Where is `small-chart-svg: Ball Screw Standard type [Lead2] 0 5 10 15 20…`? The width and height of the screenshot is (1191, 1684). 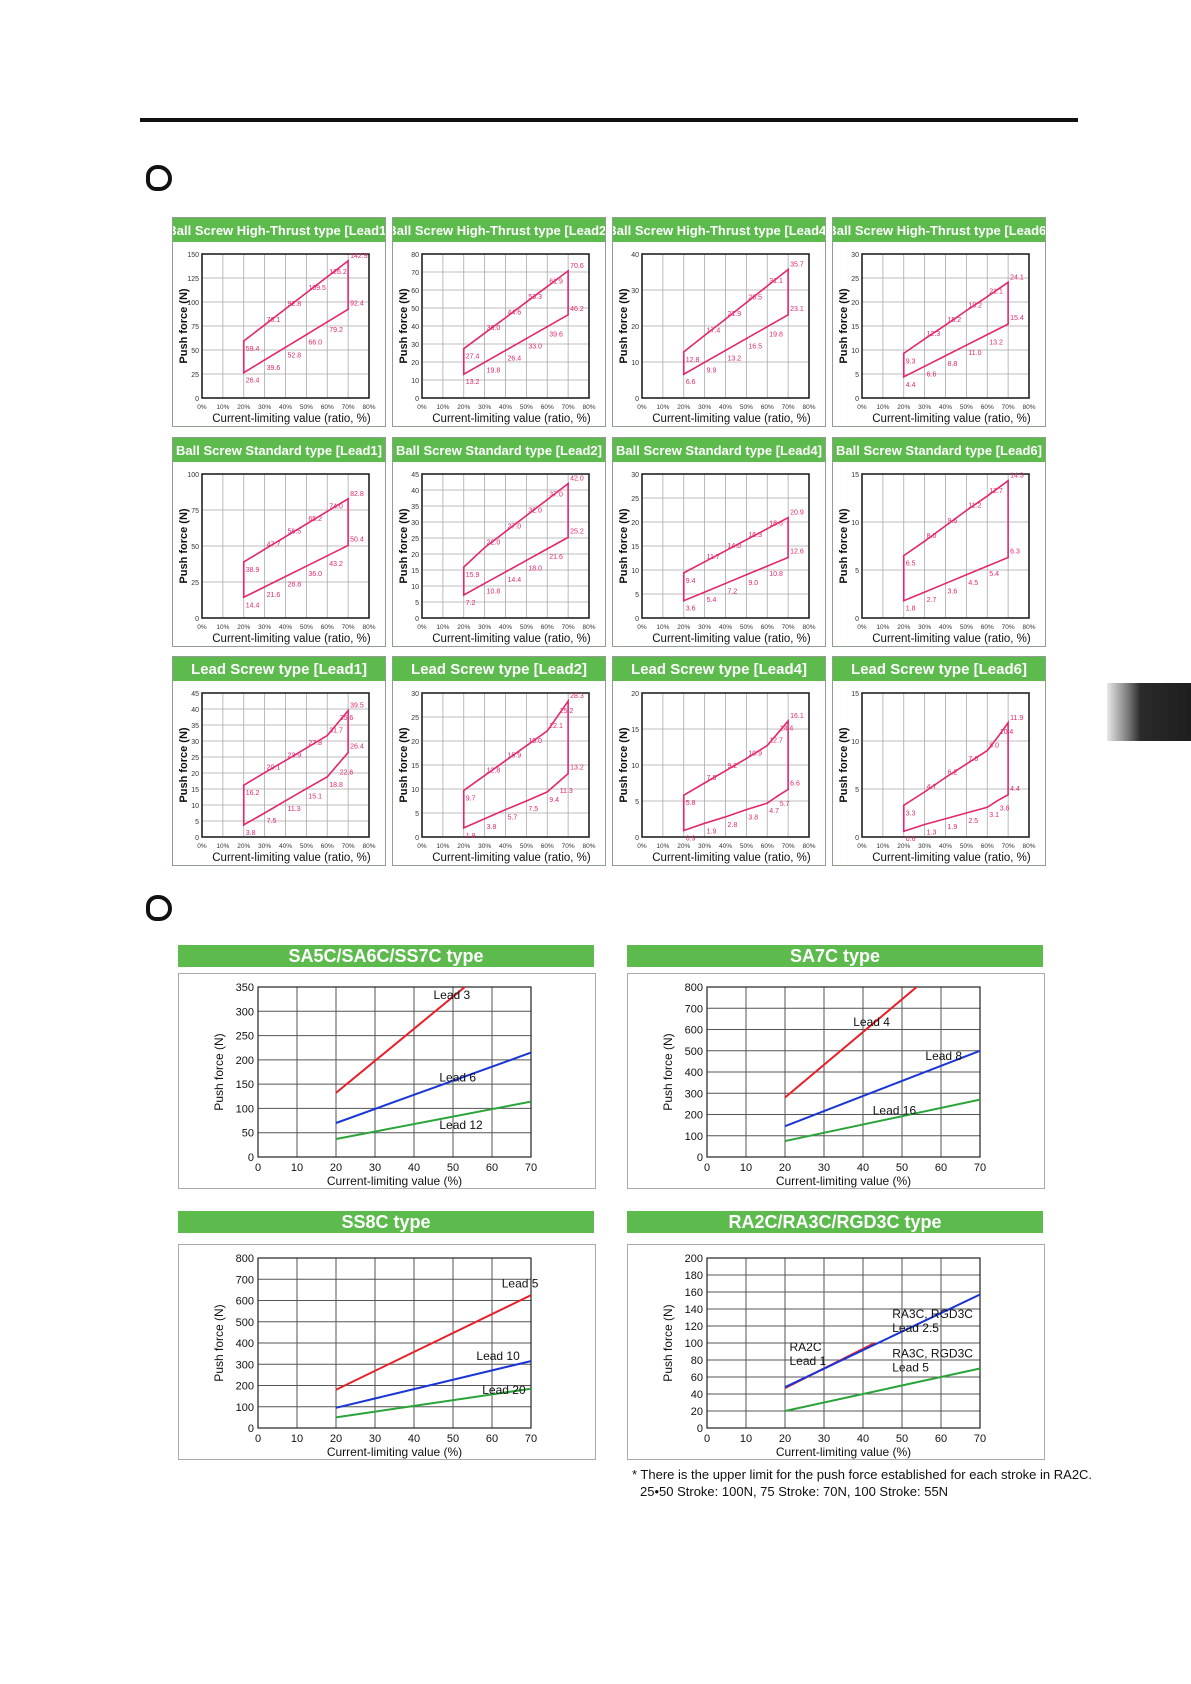 small-chart-svg: Ball Screw Standard type [Lead2] 0 5 10 15 20… is located at coordinates (499, 541).